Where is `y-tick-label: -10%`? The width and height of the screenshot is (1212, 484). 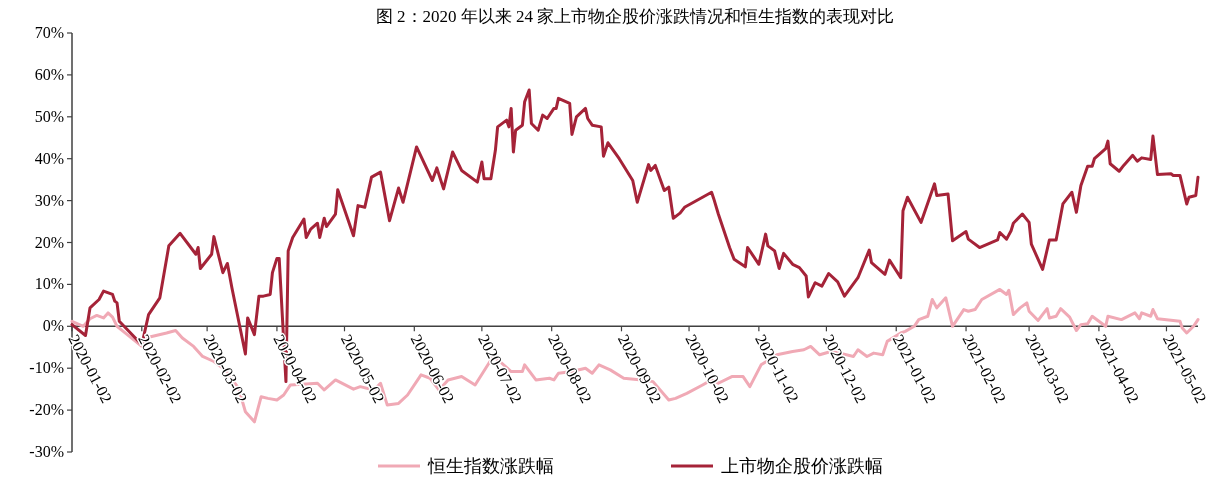 y-tick-label: -10% is located at coordinates (46, 368).